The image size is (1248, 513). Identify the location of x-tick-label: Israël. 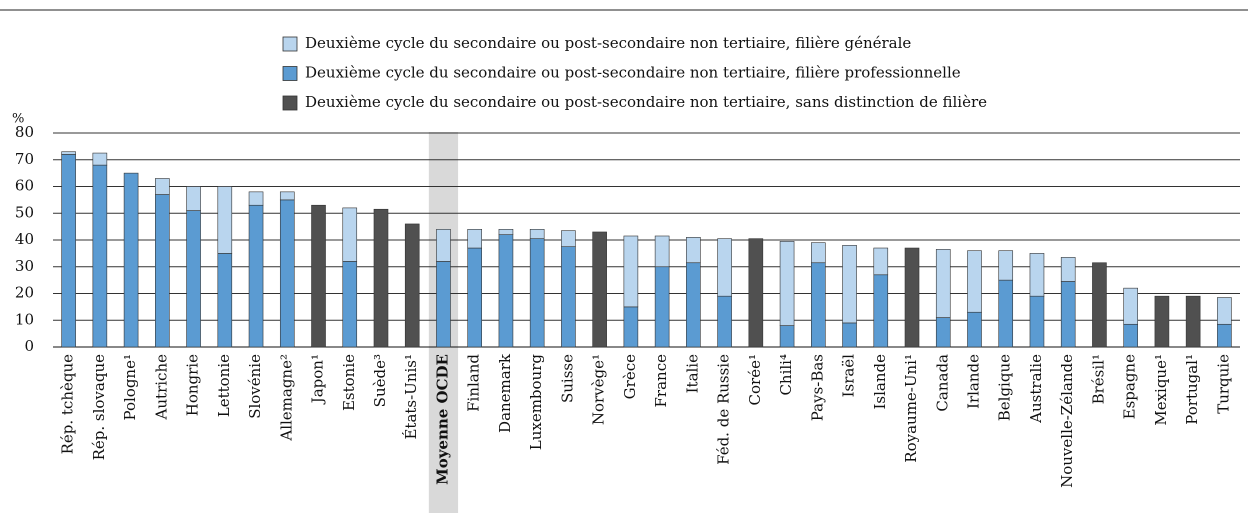
(849, 376).